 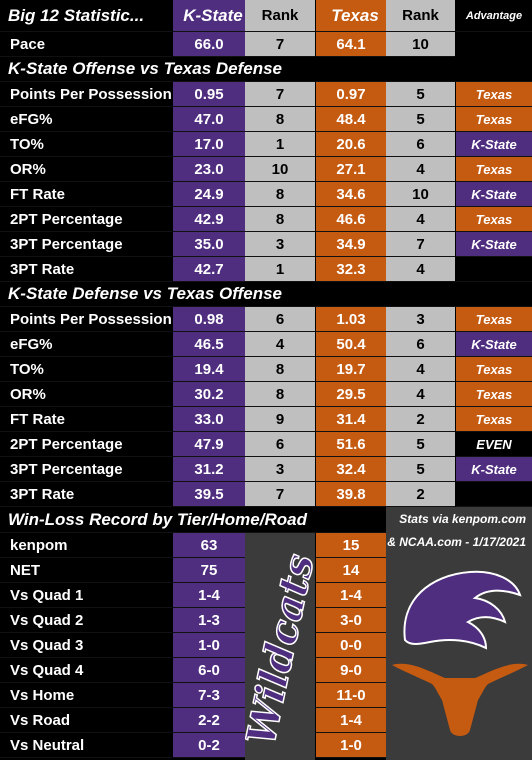 What do you see at coordinates (456, 542) in the screenshot?
I see `source-line: & NCAA.com - 1/17/2021` at bounding box center [456, 542].